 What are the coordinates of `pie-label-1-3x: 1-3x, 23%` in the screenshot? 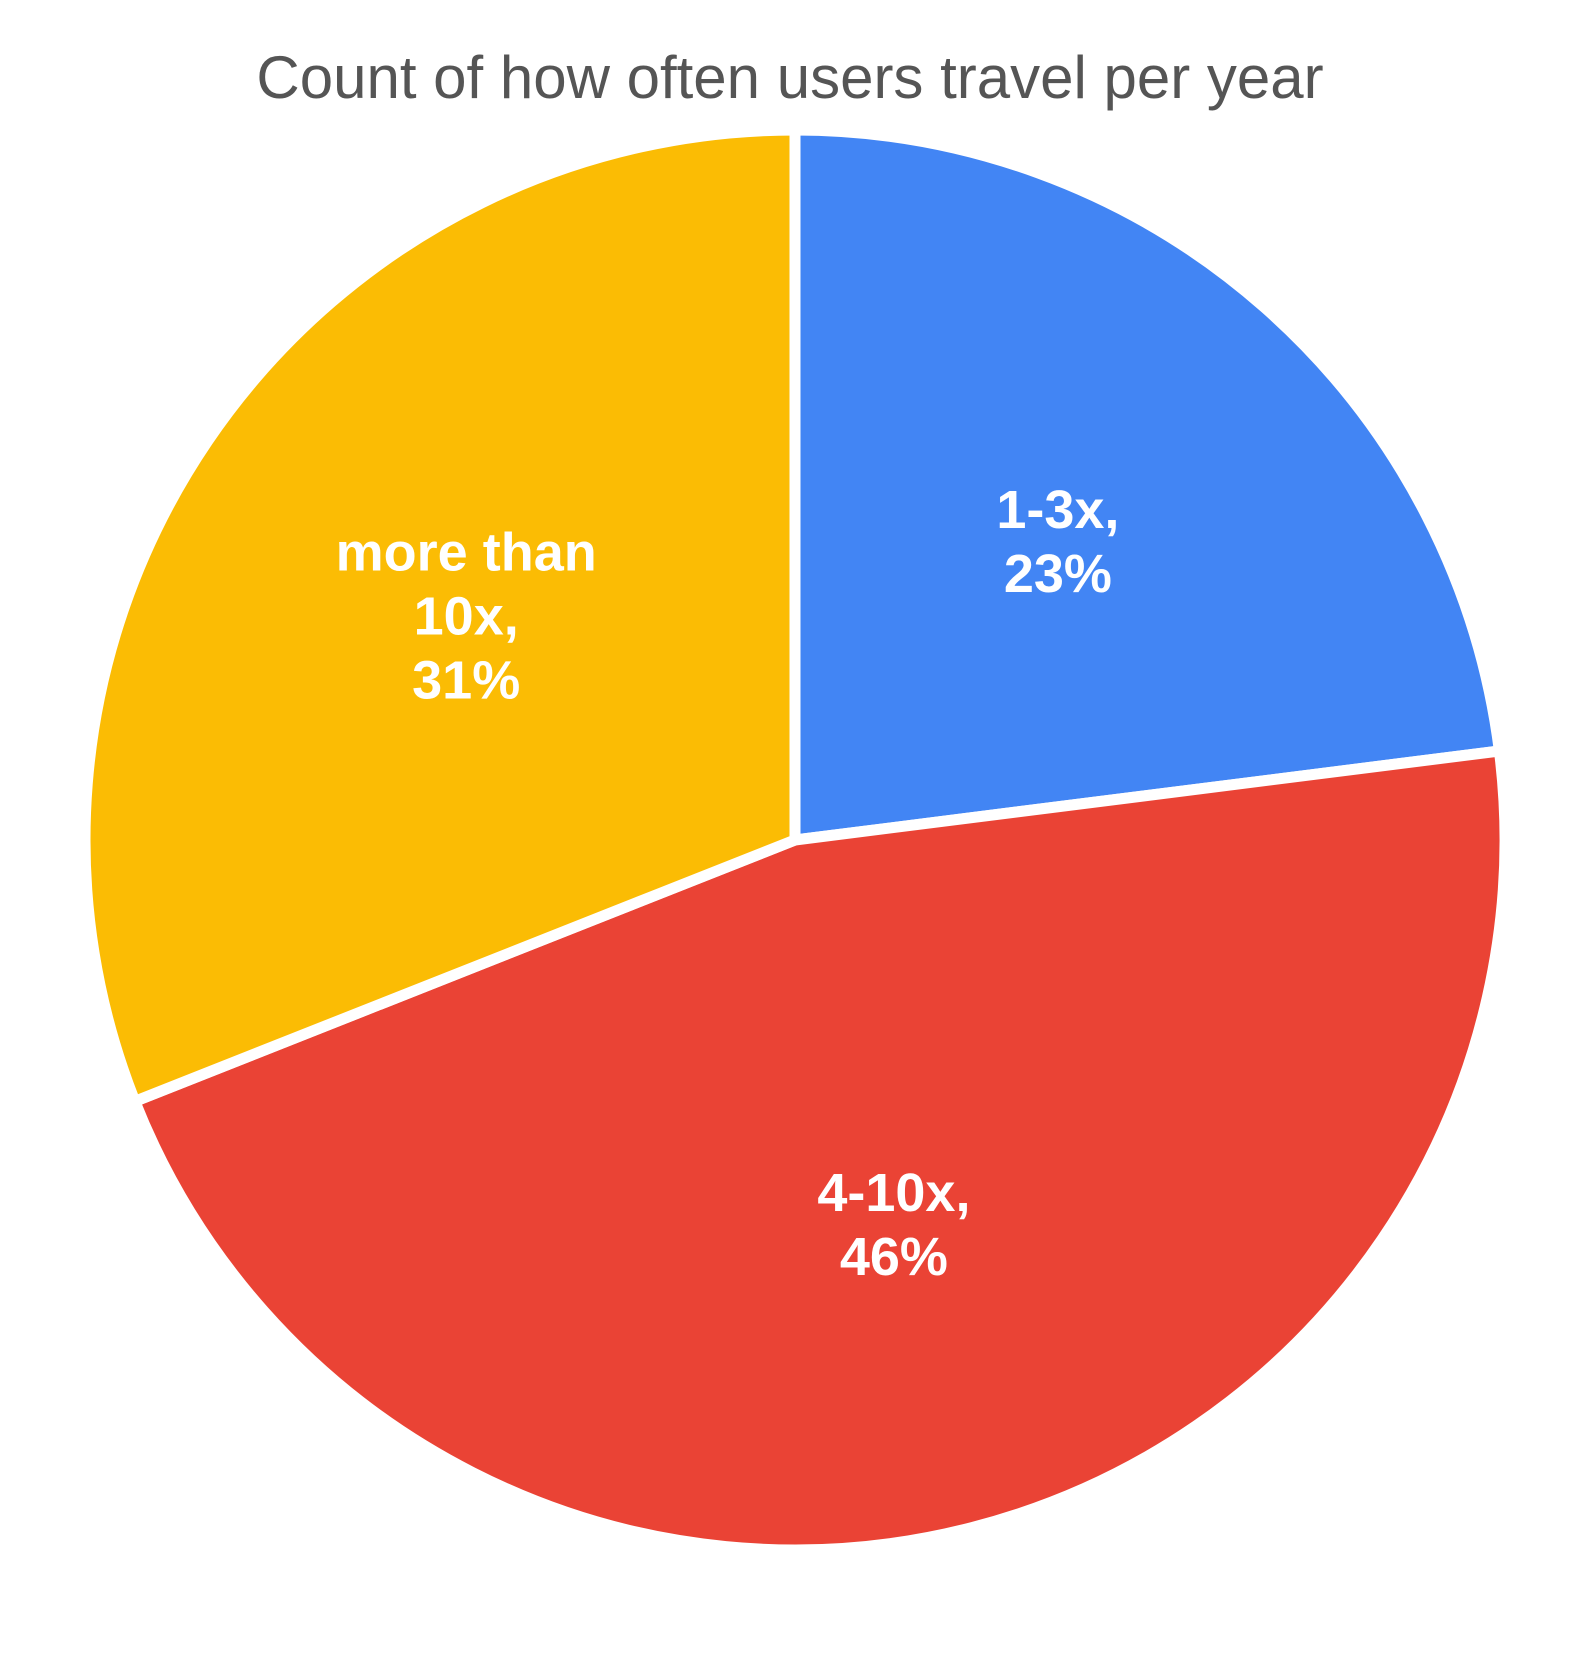 It's located at (1057, 542).